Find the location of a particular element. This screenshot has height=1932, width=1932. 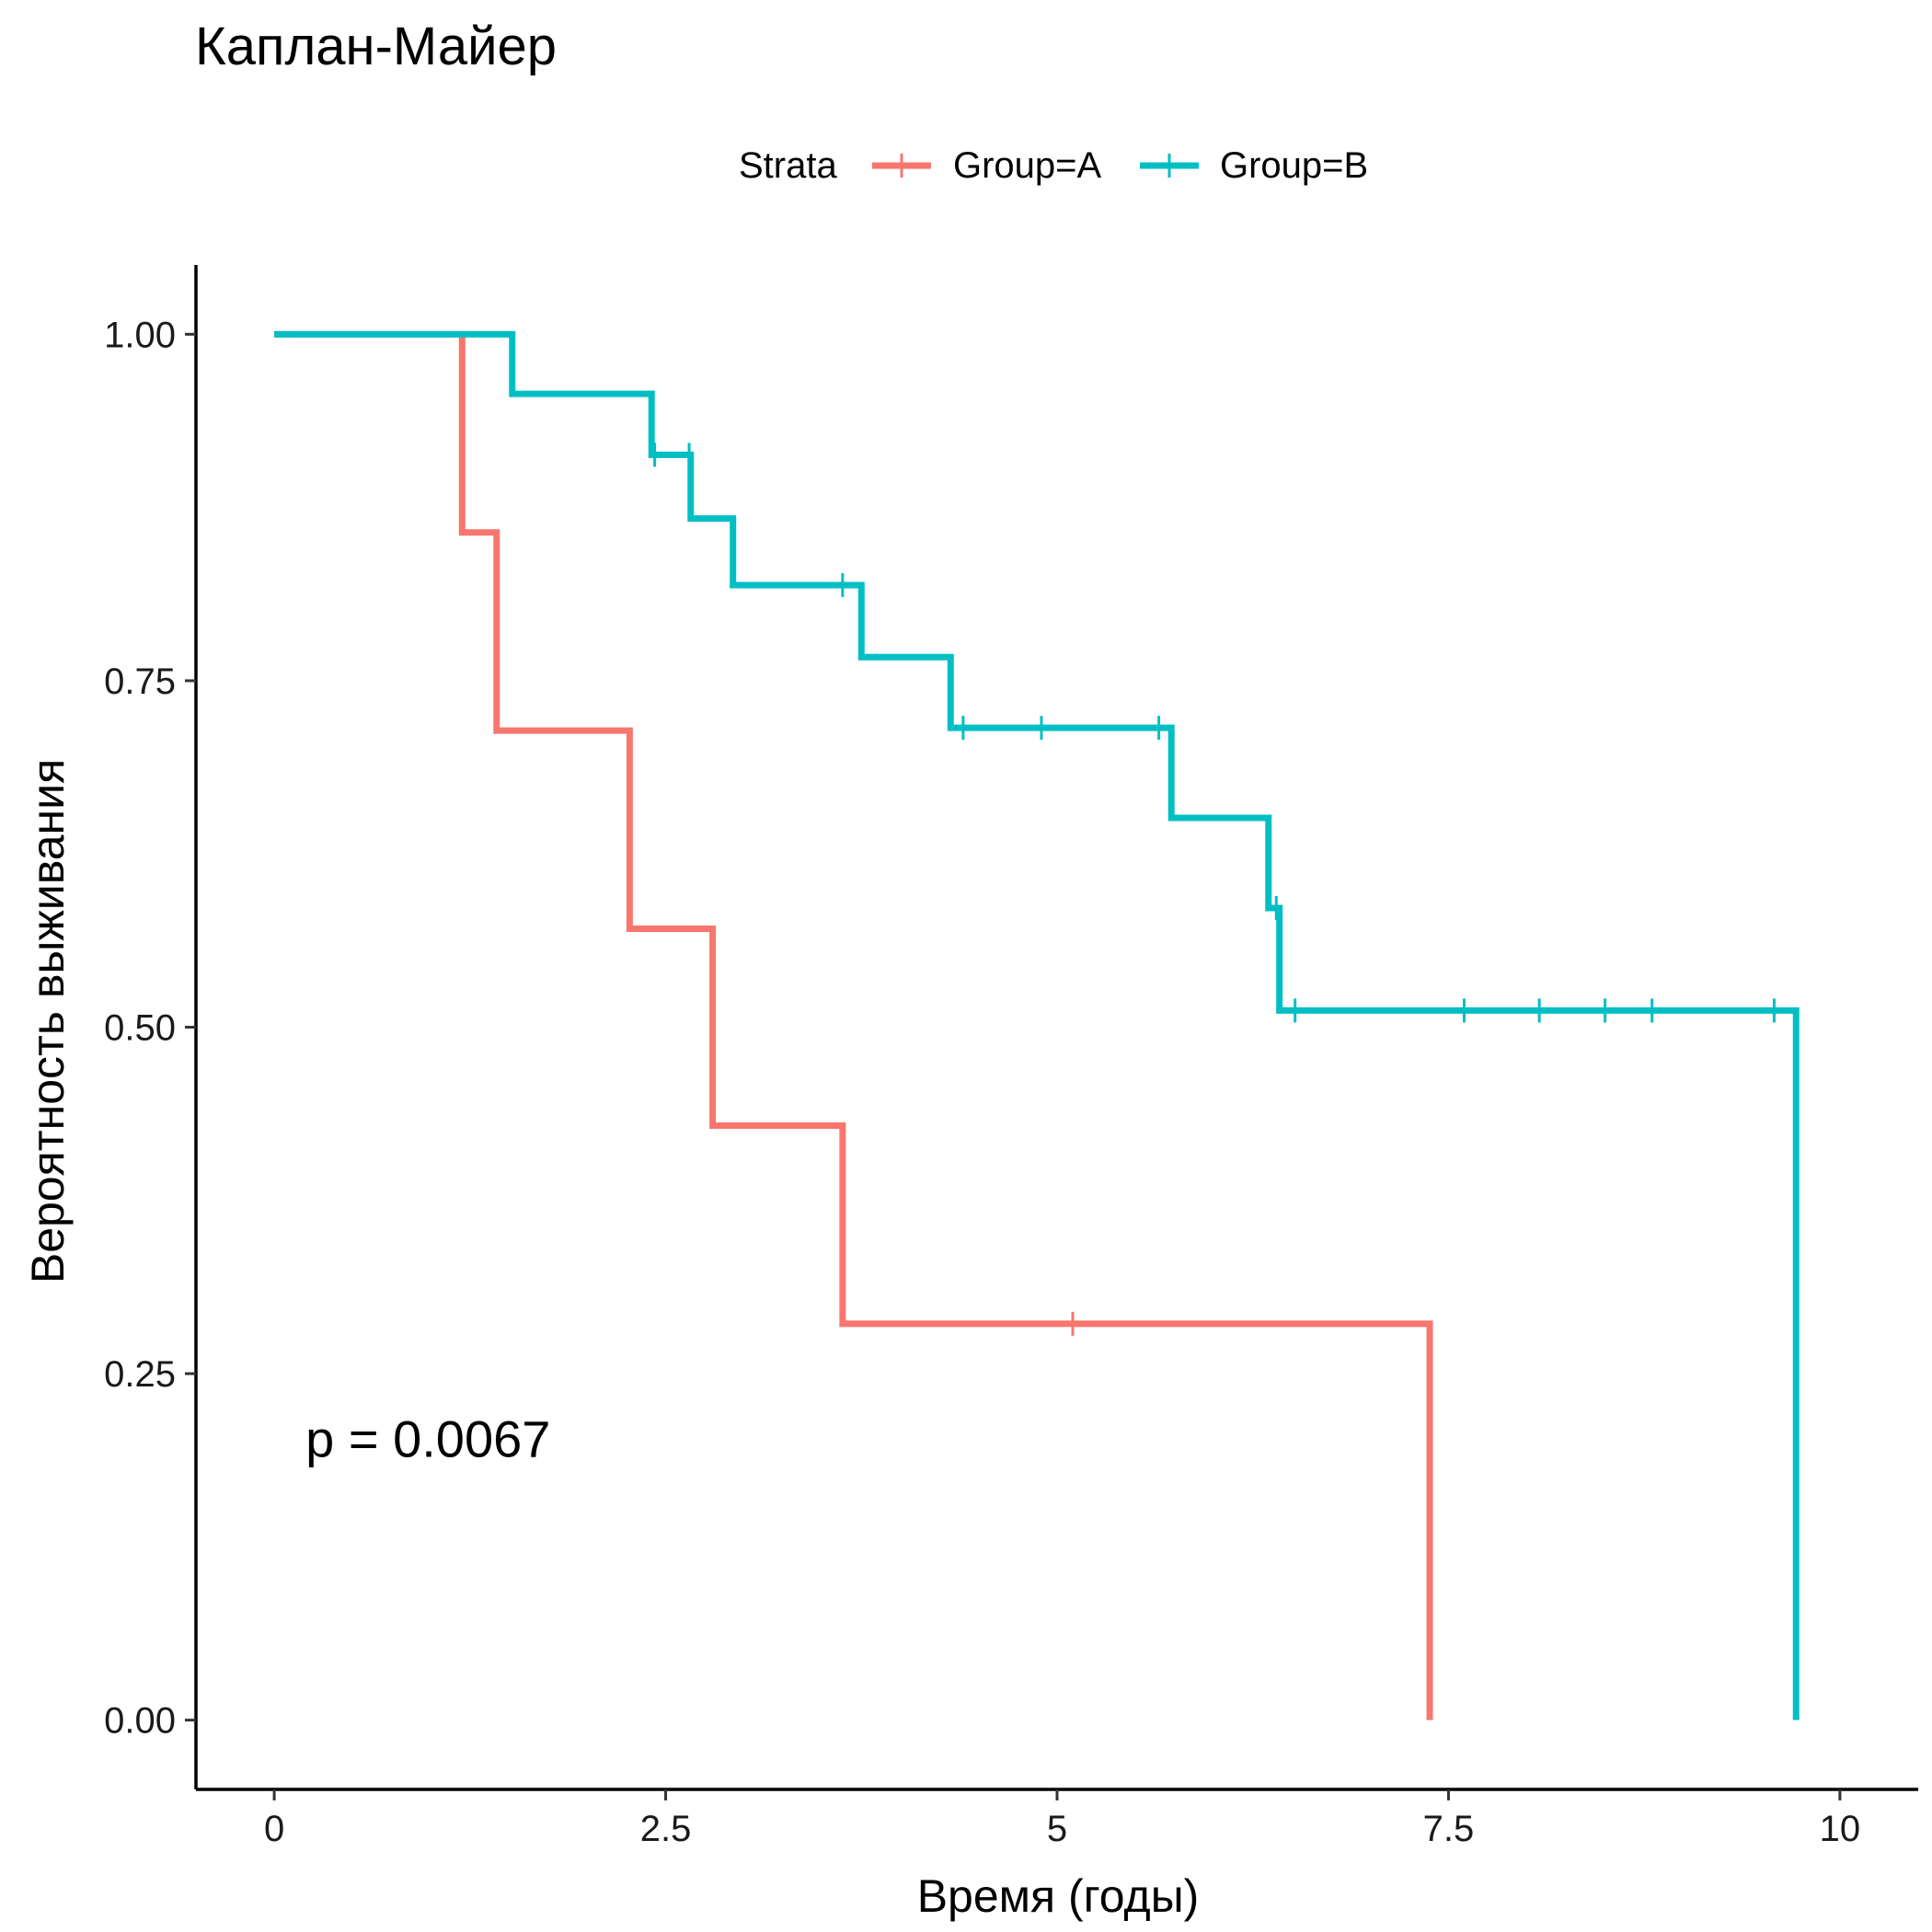

legend-key-group-b is located at coordinates (1169, 166).